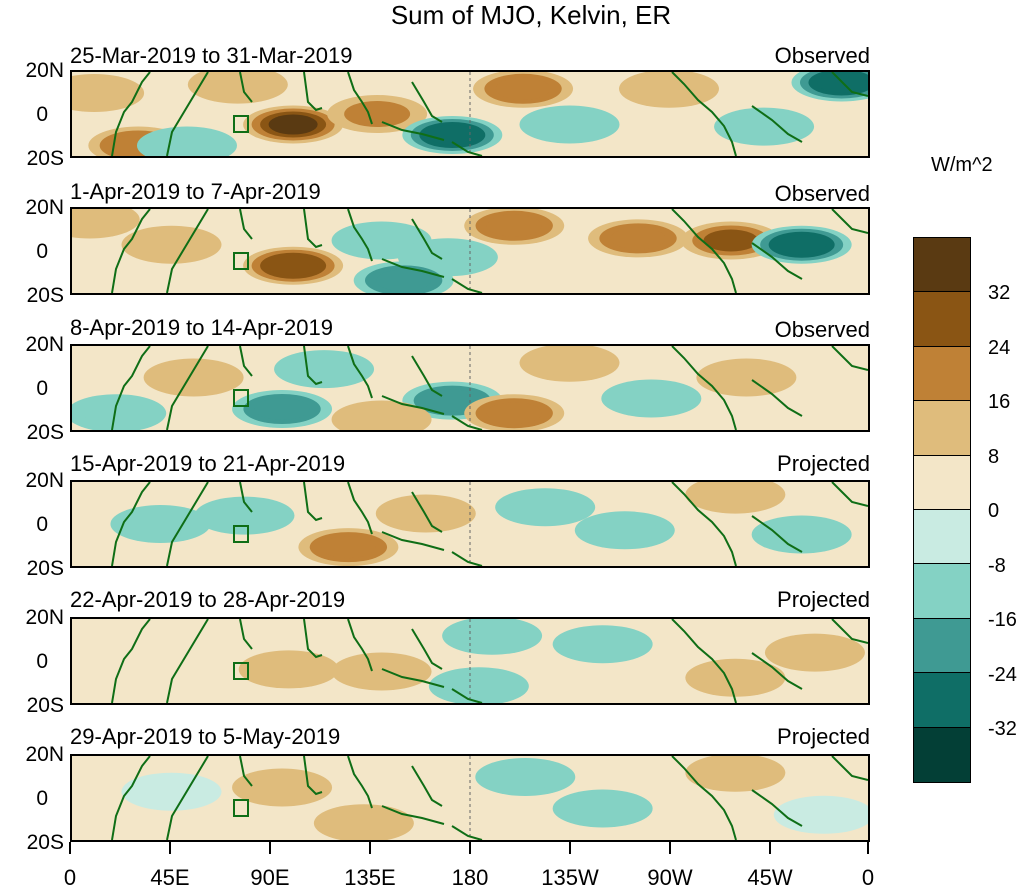 The height and width of the screenshot is (890, 1021). I want to click on panel-1-period: 25-Mar-2019 to 31-Mar-2019, so click(211, 55).